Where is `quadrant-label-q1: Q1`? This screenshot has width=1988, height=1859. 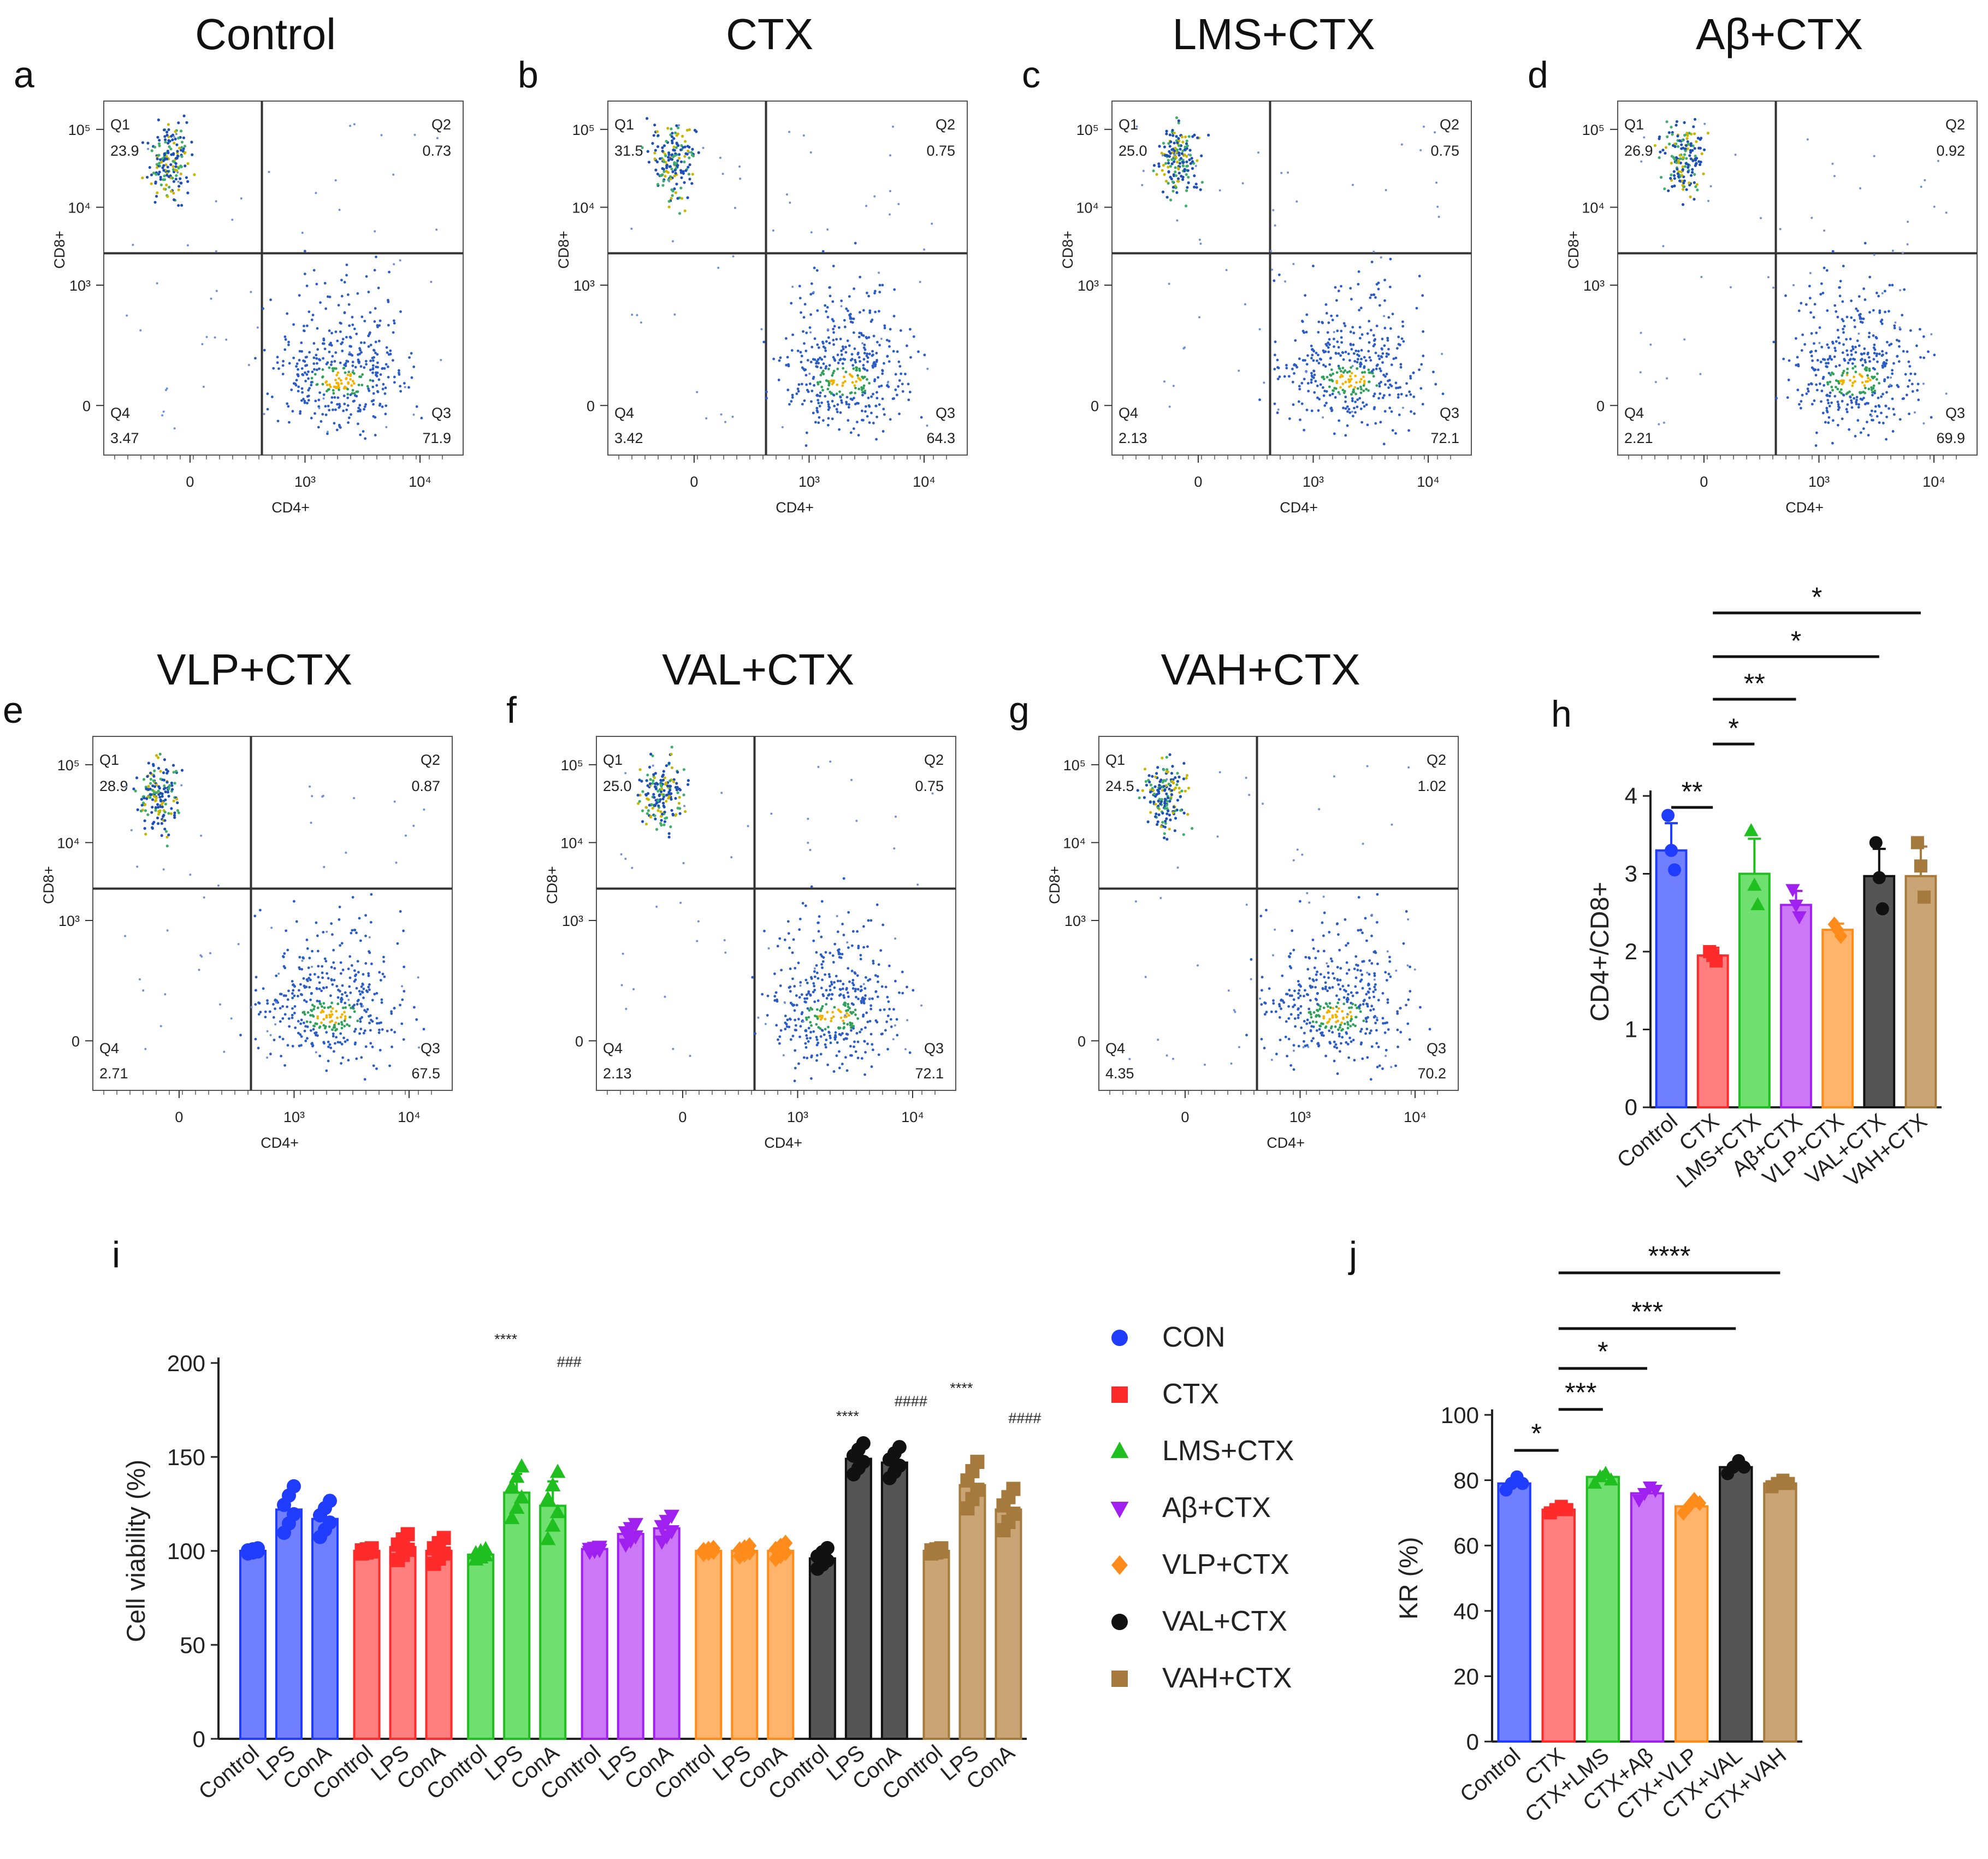
quadrant-label-q1: Q1 is located at coordinates (109, 760).